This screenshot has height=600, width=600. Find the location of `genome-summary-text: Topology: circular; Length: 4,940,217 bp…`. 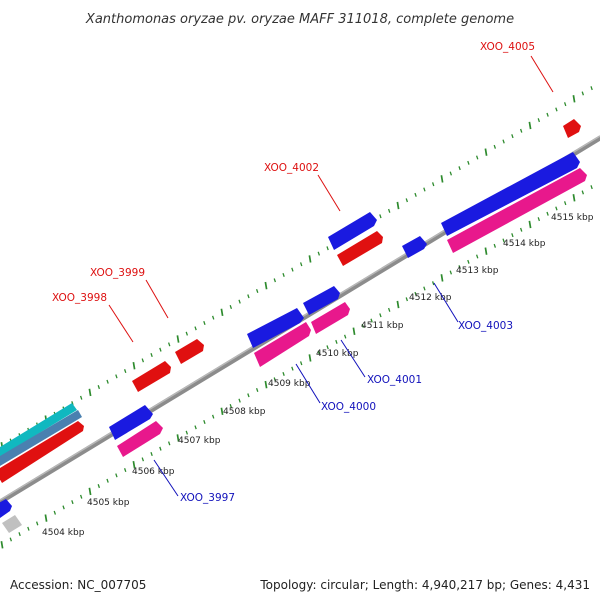

genome-summary-text: Topology: circular; Length: 4,940,217 bp… is located at coordinates (425, 585).